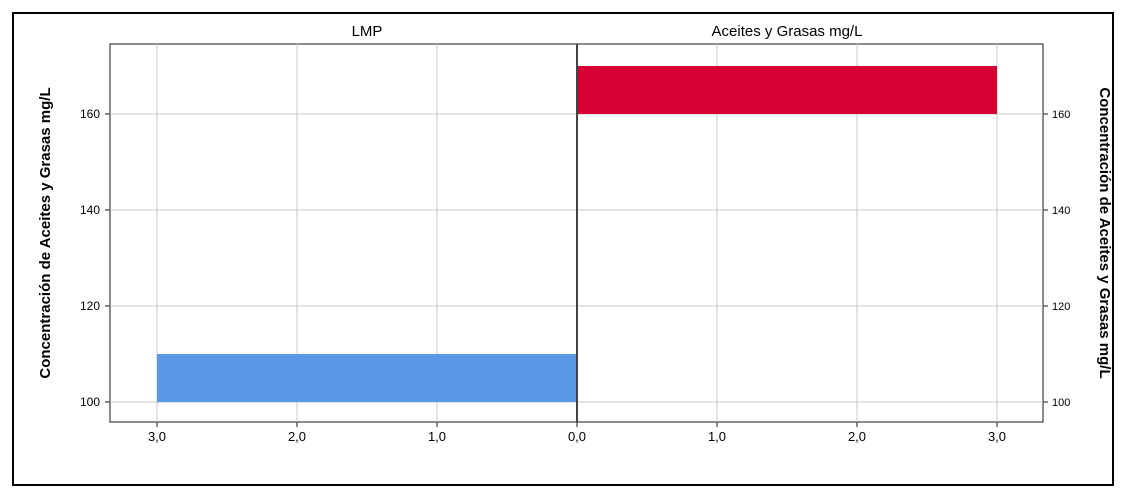  I want to click on bar-lmp, so click(367, 378).